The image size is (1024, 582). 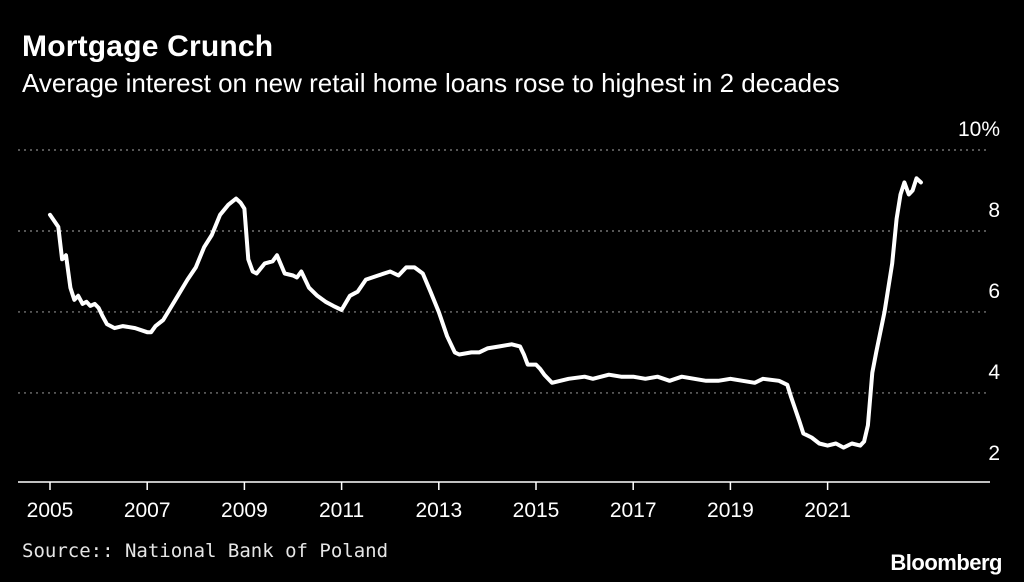 I want to click on y-tick-label: 2, so click(x=994, y=453).